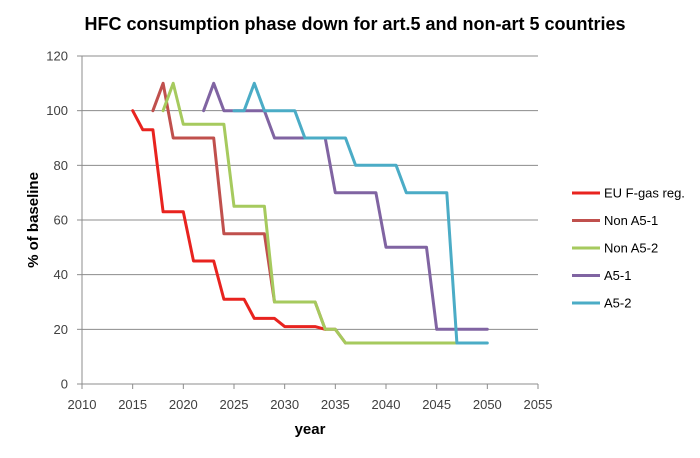  I want to click on x-tick-labels: 2010 2015 2020 2025 2030 2035 2040 2045 2050 2055, so click(310, 404).